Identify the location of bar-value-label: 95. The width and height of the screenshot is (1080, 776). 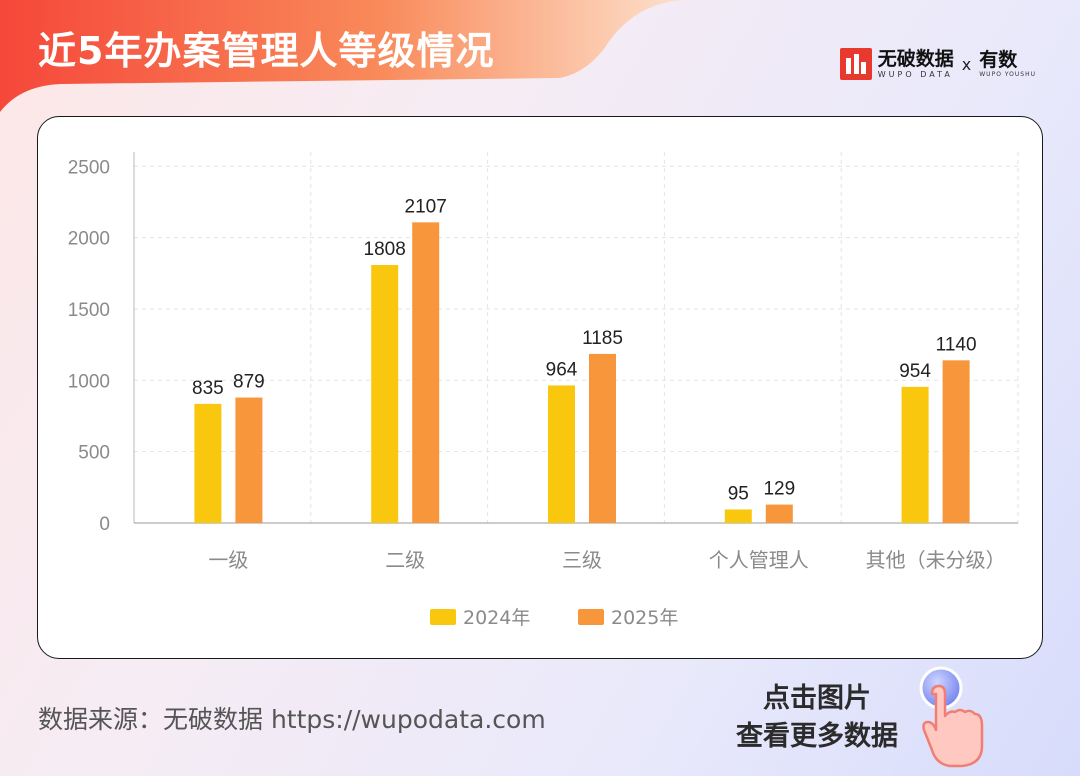
(738, 493).